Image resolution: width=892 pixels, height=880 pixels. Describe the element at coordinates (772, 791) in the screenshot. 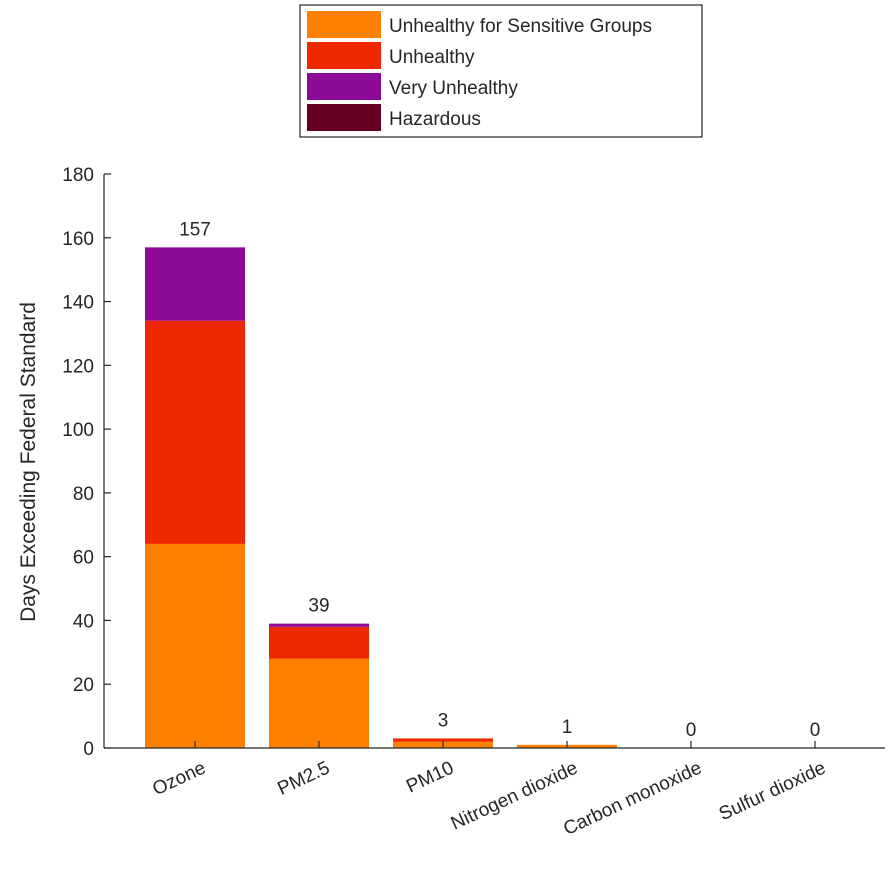

I see `x-category-label: Sulfur dioxide` at that location.